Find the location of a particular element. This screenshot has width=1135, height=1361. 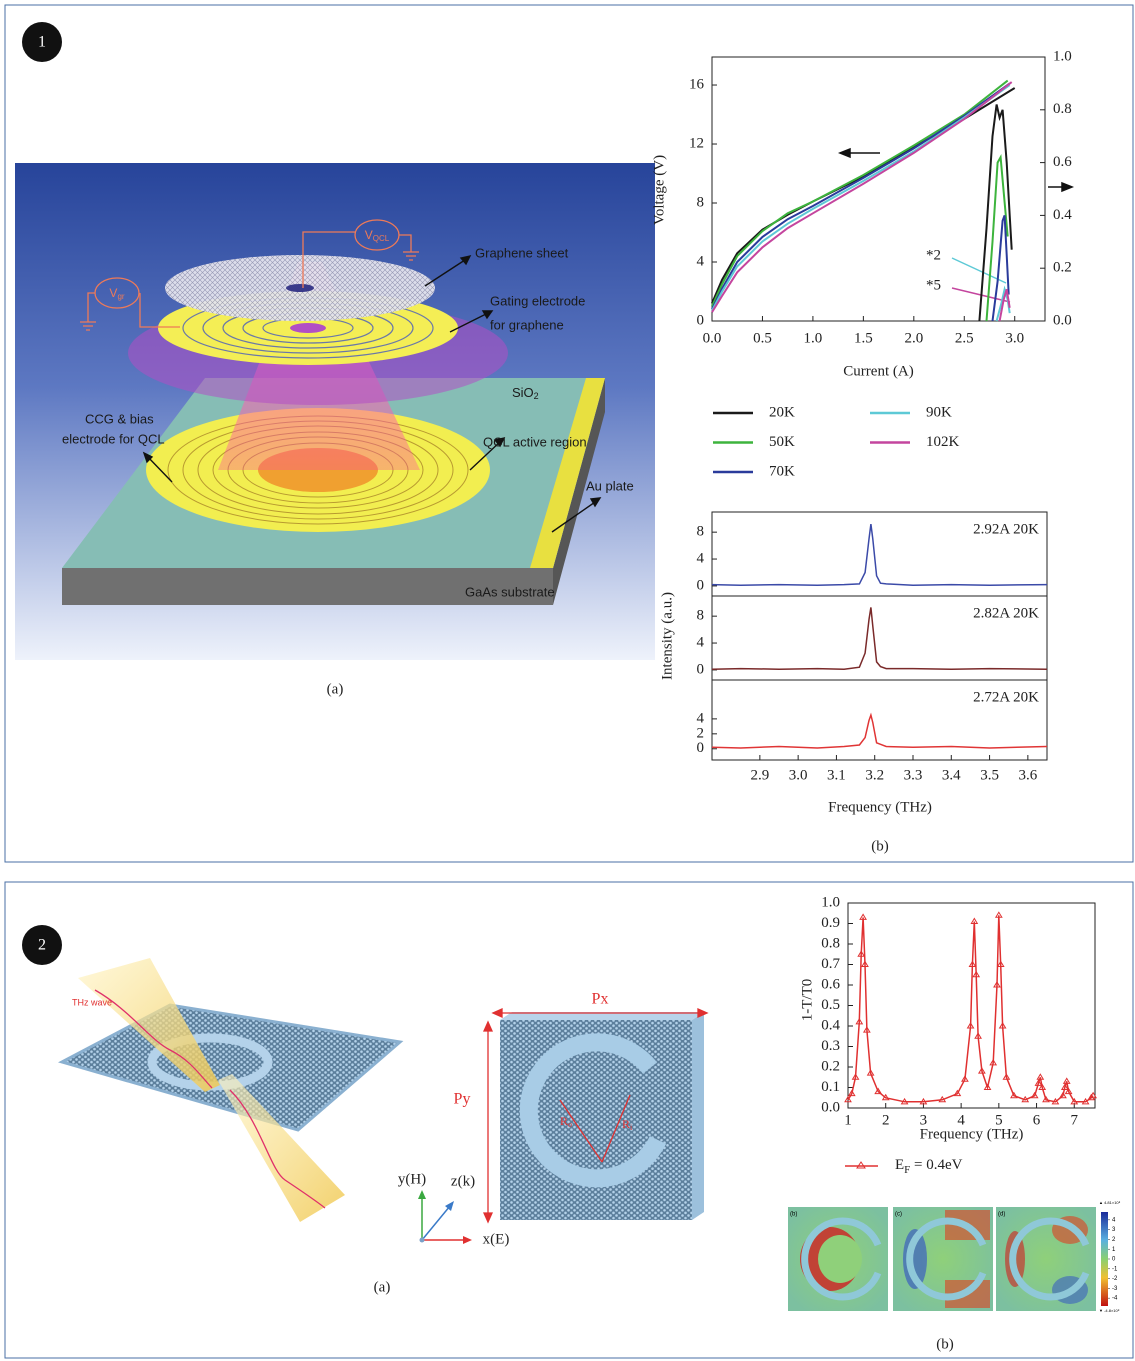

v-gr-label: Vgr is located at coordinates (116, 293).